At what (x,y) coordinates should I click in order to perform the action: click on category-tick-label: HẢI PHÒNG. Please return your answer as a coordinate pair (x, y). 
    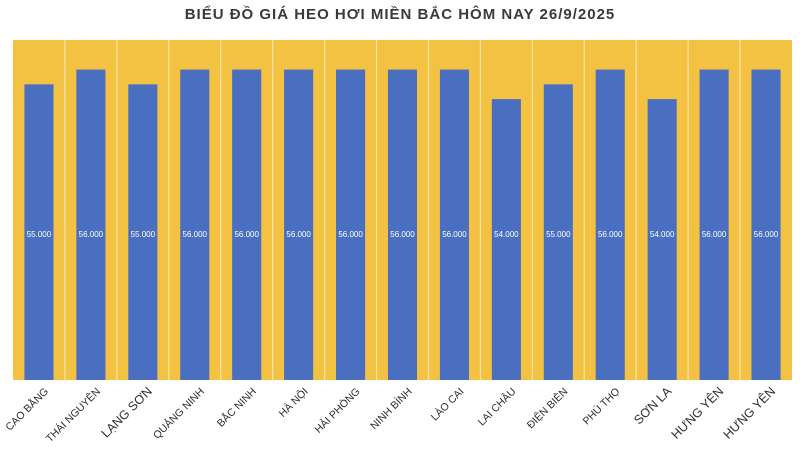
    Looking at the image, I should click on (337, 410).